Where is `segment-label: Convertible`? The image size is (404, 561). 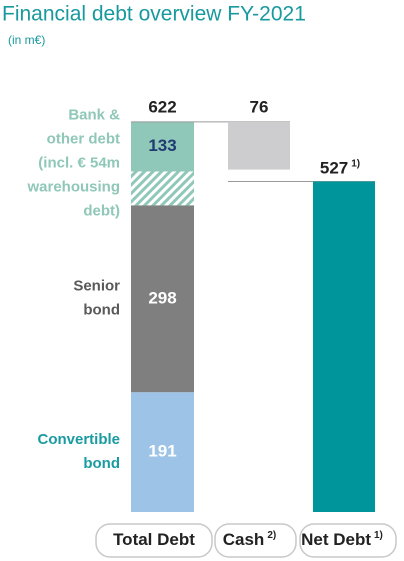
segment-label: Convertible is located at coordinates (78, 439).